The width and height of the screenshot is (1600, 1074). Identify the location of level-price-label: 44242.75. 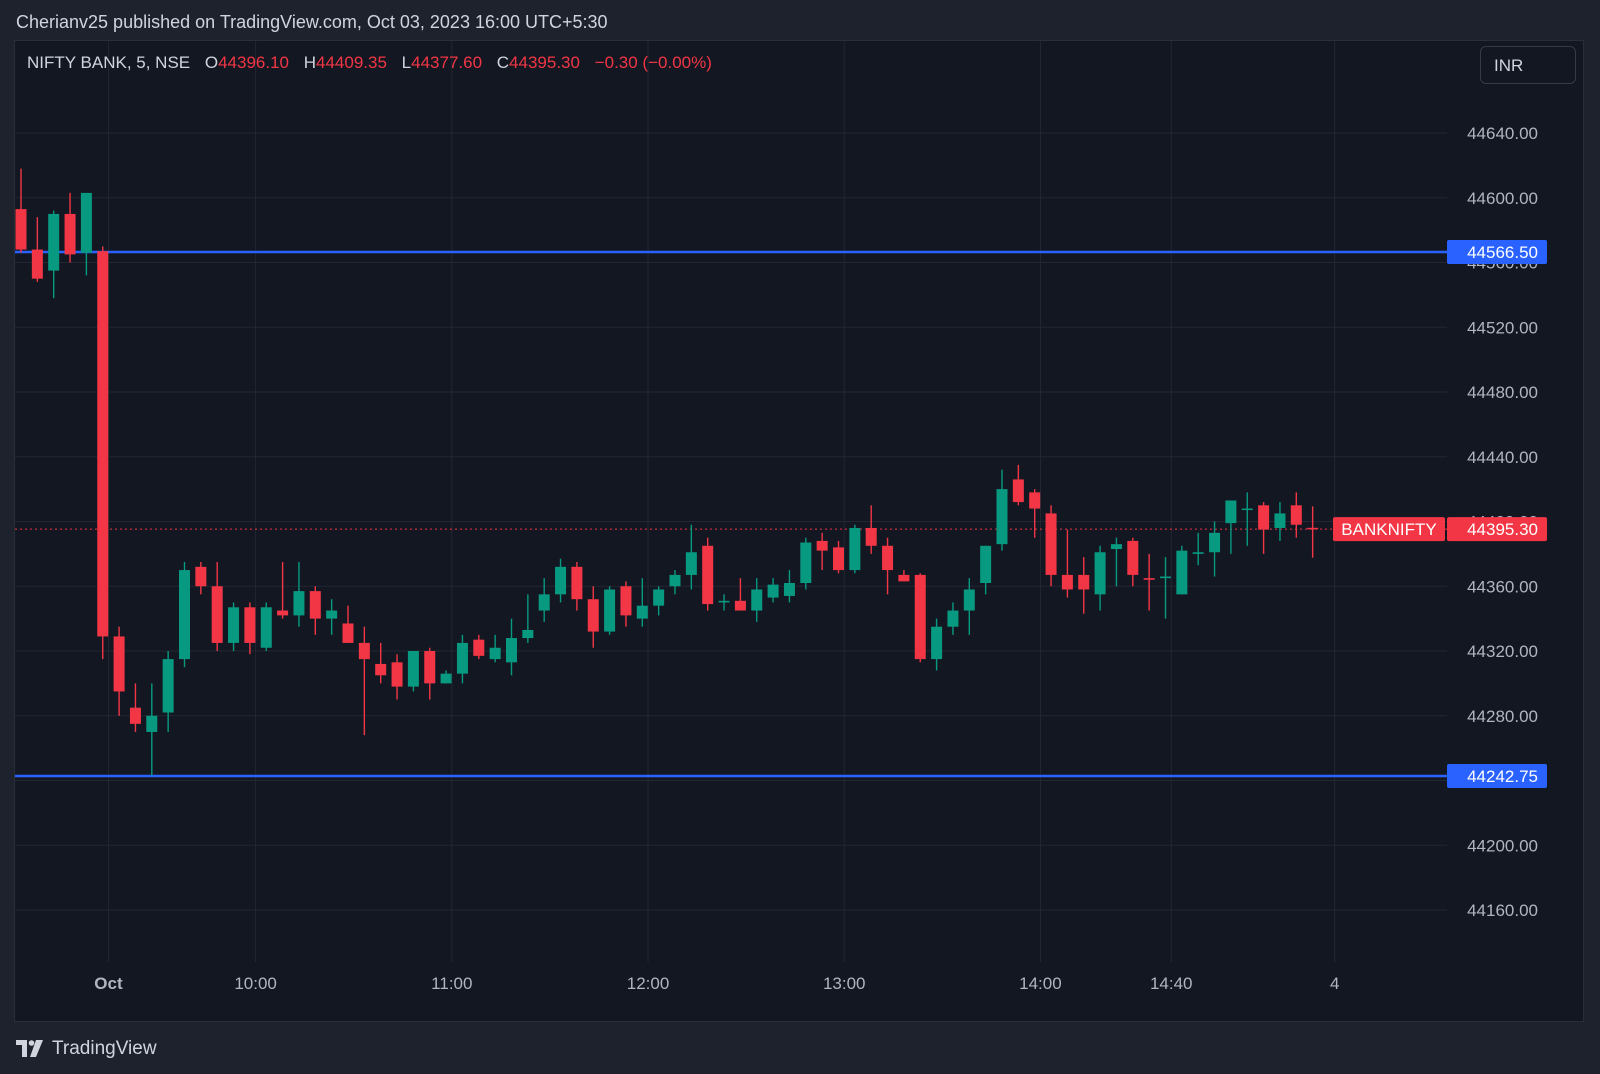
(1497, 776).